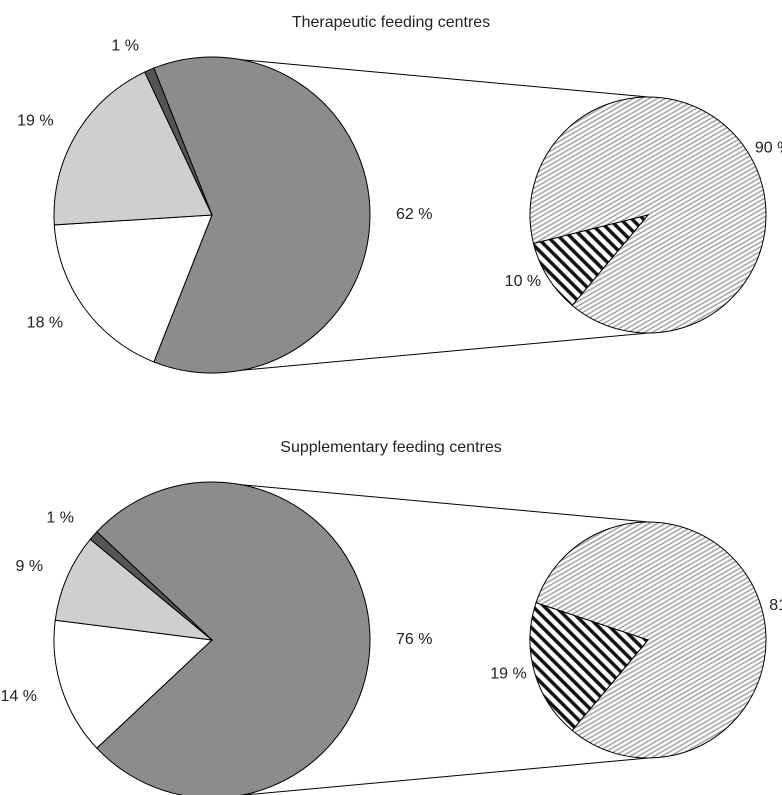  I want to click on value-label: 90 %, so click(768, 147).